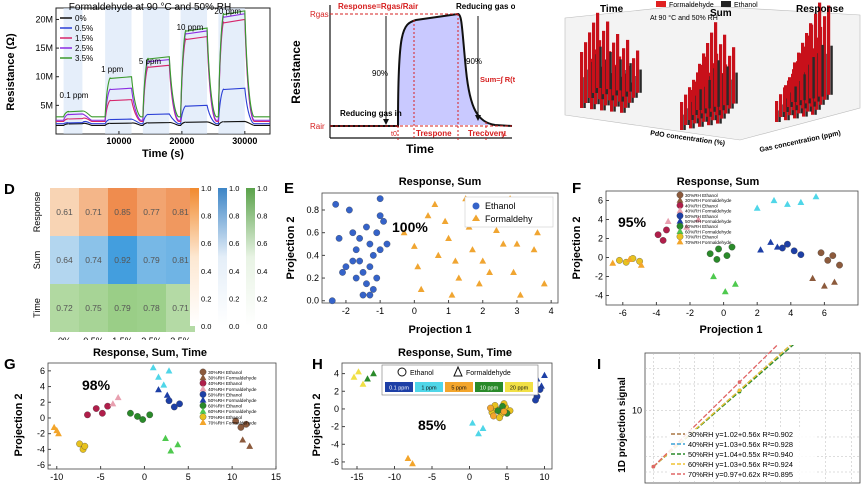 Image resolution: width=865 pixels, height=487 pixels. What do you see at coordinates (740, 454) in the screenshot?
I see `fit-equation: 50%RH y=1.04+0.55x R²=0.940` at bounding box center [740, 454].